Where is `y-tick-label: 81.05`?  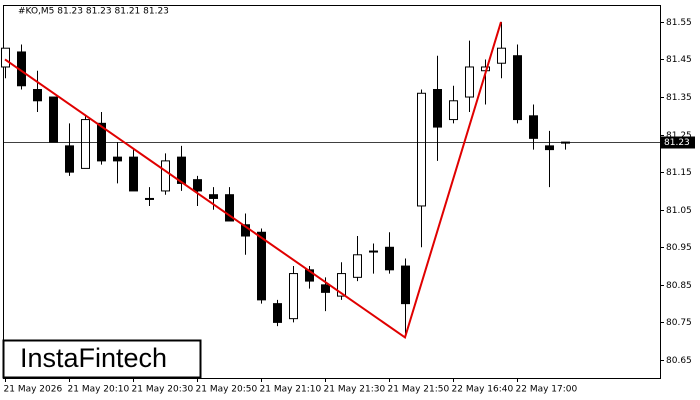 y-tick-label: 81.05 is located at coordinates (679, 211).